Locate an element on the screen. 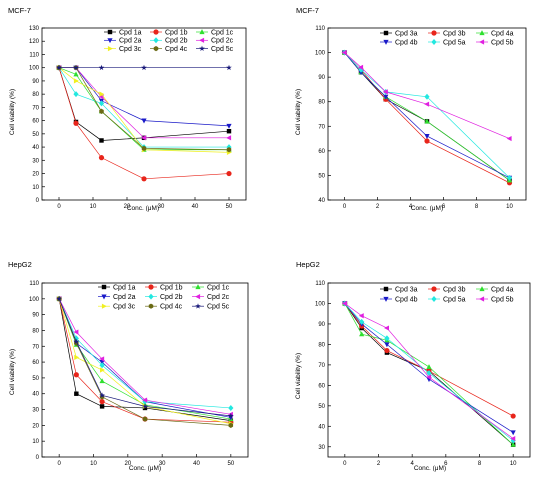 This screenshot has width=550, height=482. legend-label: Cpd 4b is located at coordinates (406, 42).